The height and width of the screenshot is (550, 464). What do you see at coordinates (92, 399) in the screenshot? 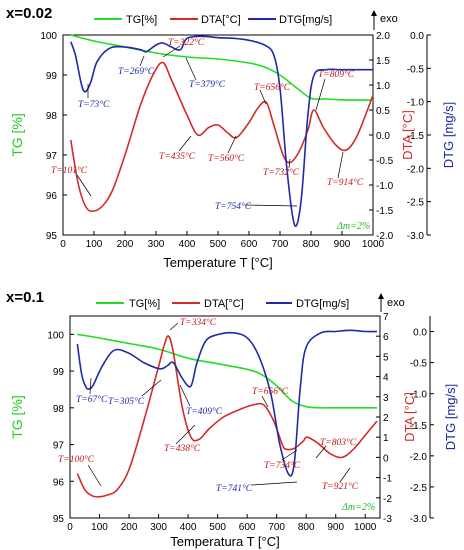
I see `annotation-t67: T=67°C` at bounding box center [92, 399].